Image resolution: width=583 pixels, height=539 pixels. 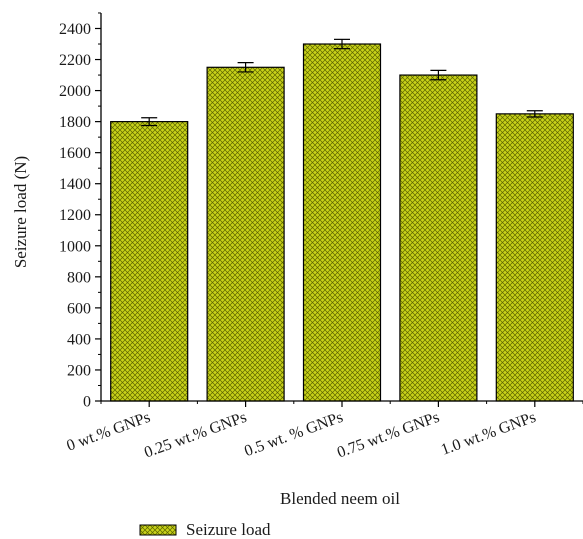 I want to click on x-tick-label: 0.25 wt.% GNPs, so click(x=195, y=435).